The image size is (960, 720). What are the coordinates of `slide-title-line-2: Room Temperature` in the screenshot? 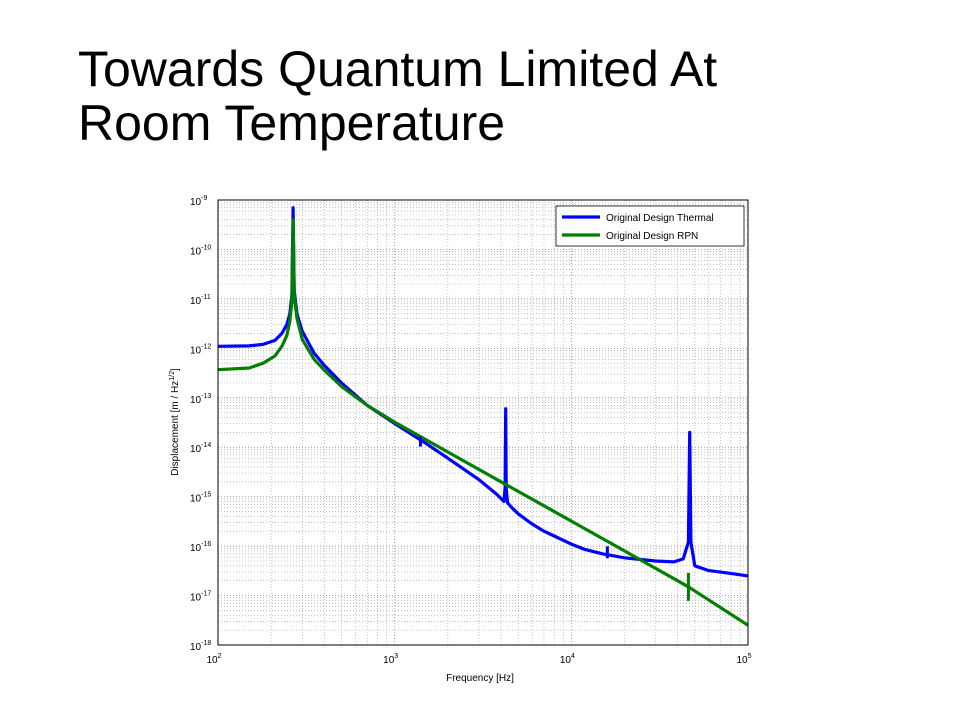 It's located at (292, 123).